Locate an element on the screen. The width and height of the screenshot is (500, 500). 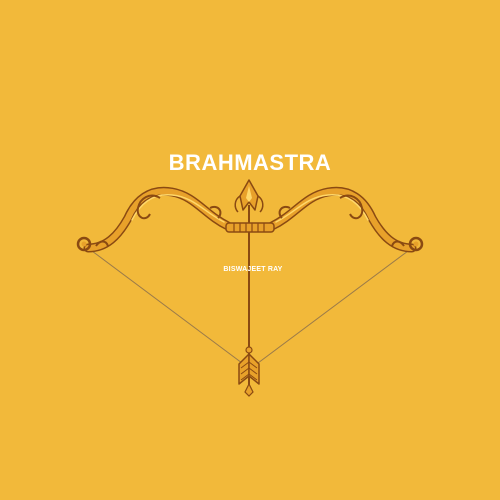
author-name: BISWAJEET RAY is located at coordinates (253, 269).